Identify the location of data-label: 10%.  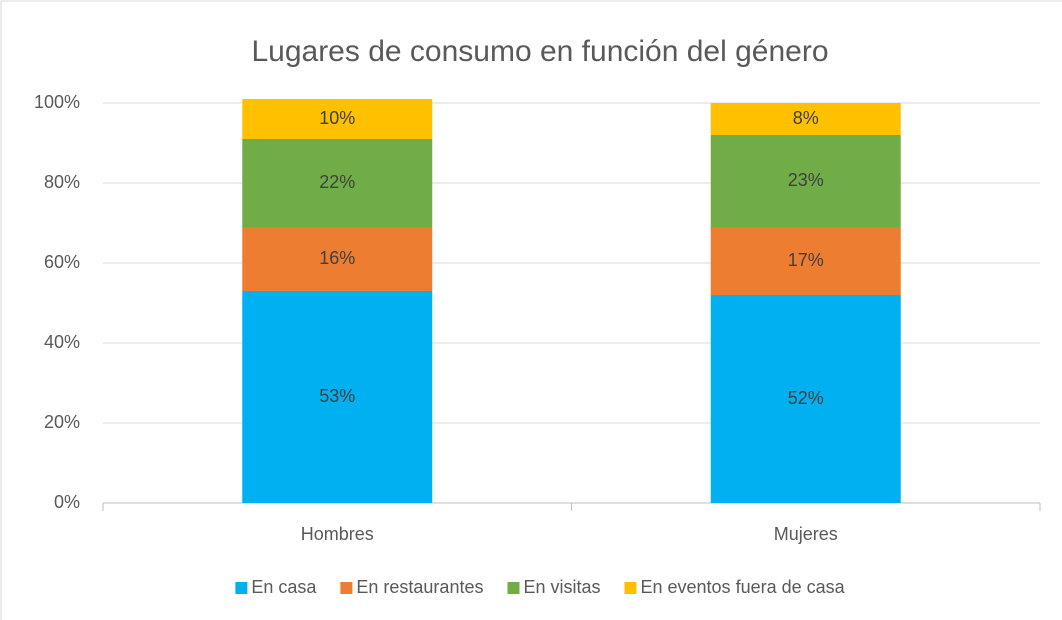
(337, 118).